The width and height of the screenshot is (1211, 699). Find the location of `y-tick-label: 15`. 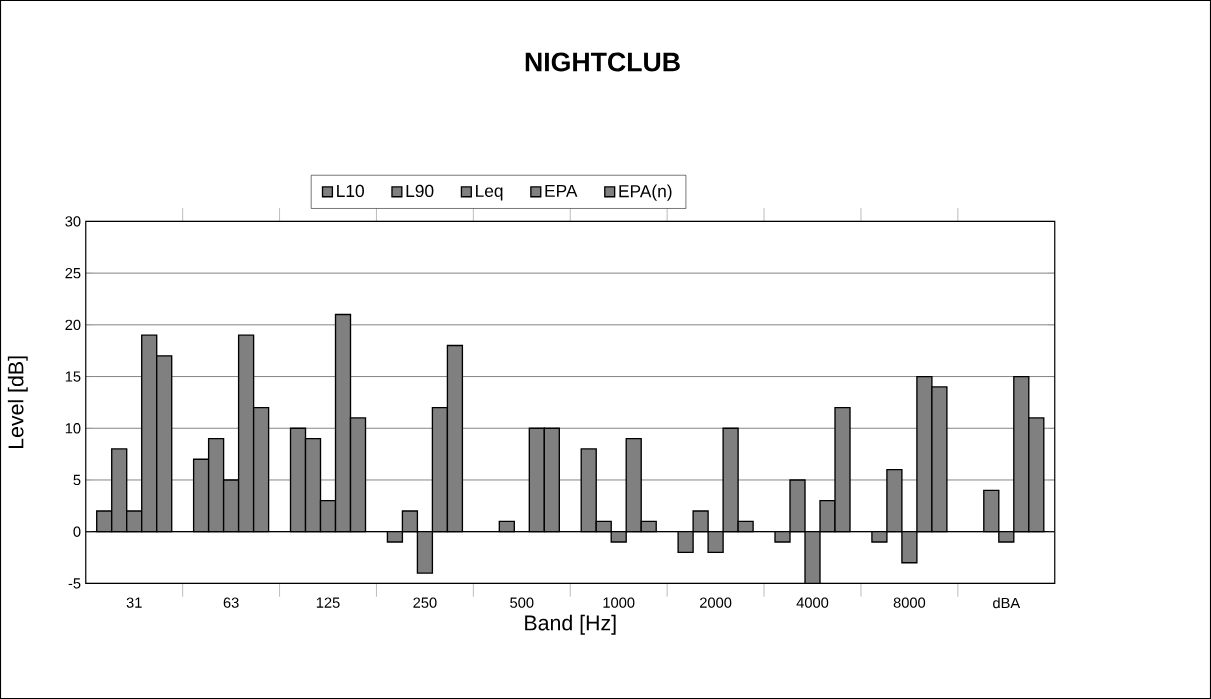

y-tick-label: 15 is located at coordinates (73, 376).